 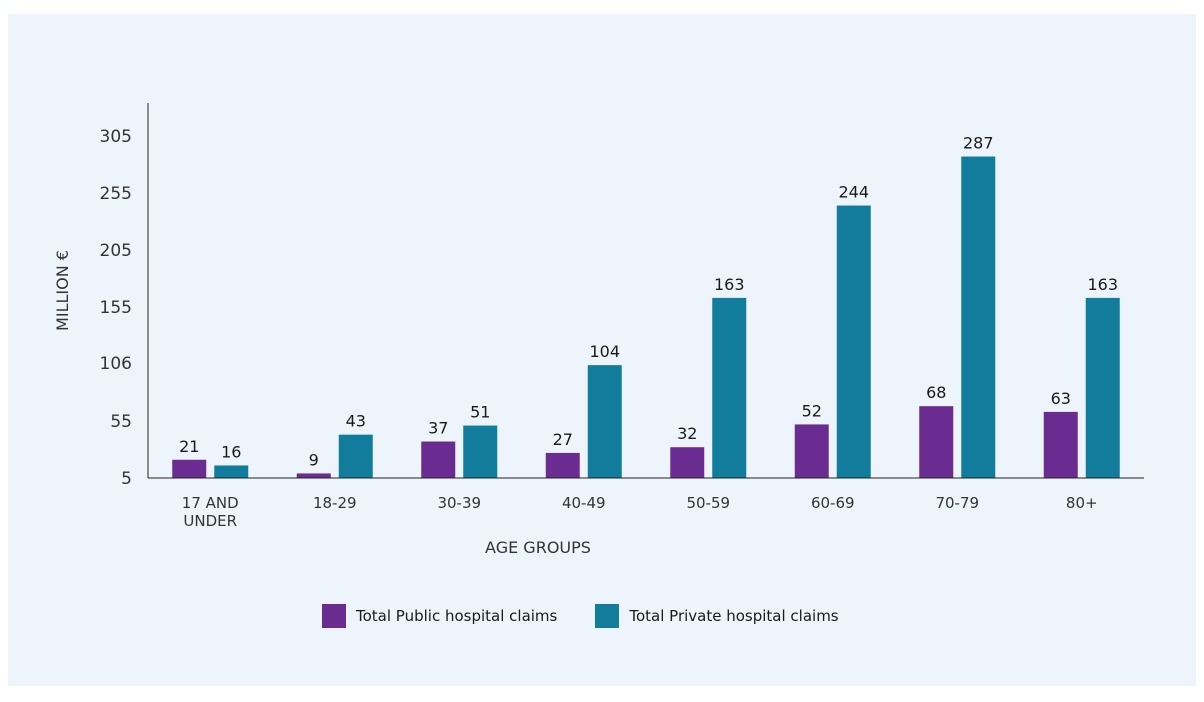 I want to click on bar-value-label: 287, so click(x=978, y=143).